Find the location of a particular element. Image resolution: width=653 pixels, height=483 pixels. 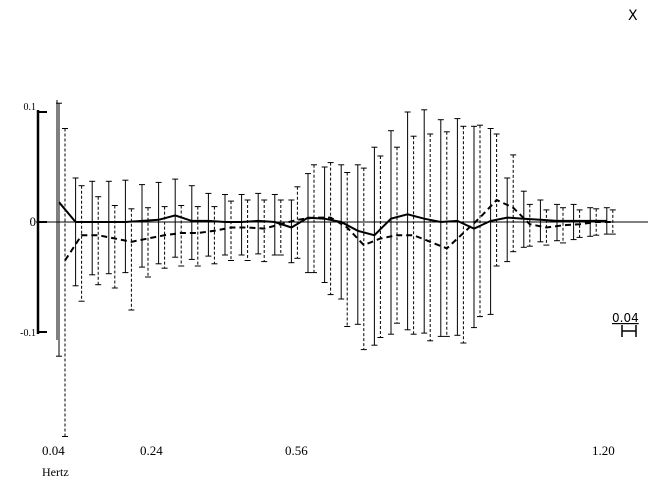

data-series is located at coordinates (335, 230).